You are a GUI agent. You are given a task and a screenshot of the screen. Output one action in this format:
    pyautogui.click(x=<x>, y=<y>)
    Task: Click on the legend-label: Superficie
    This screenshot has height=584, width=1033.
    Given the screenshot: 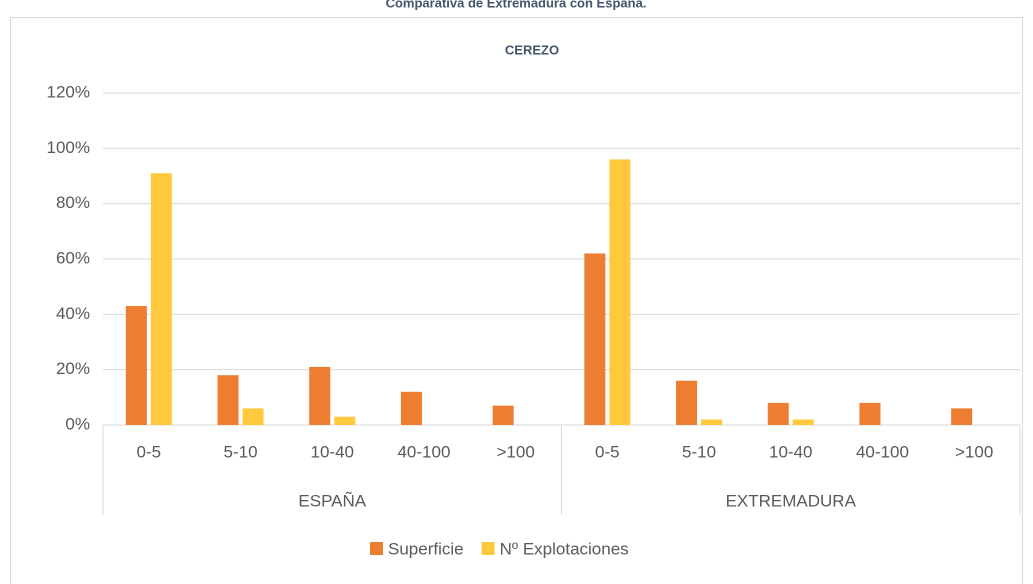 What is the action you would take?
    pyautogui.click(x=426, y=548)
    